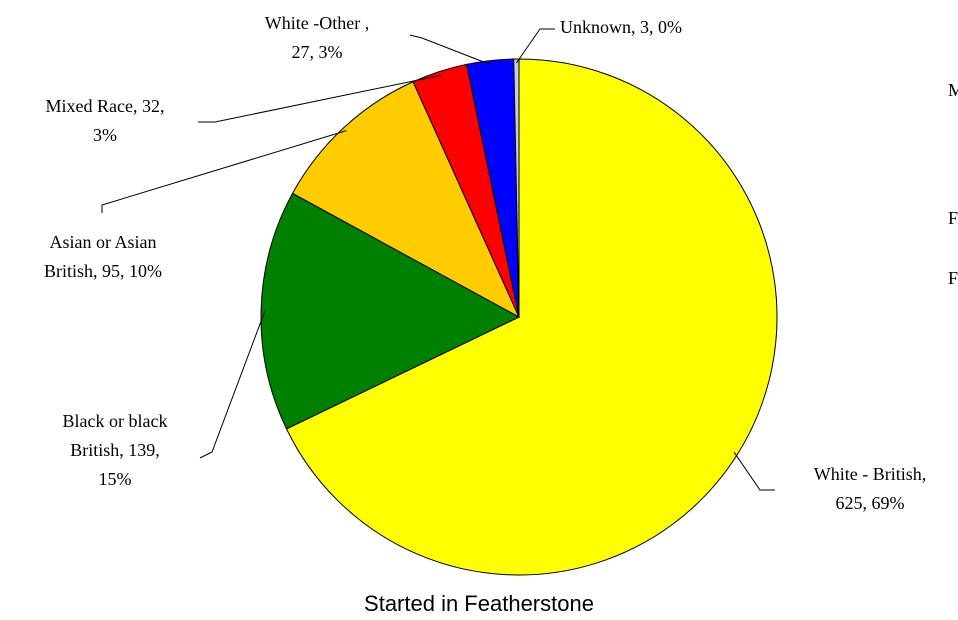 The image size is (958, 620). What do you see at coordinates (115, 421) in the screenshot?
I see `data-label: Black or black` at bounding box center [115, 421].